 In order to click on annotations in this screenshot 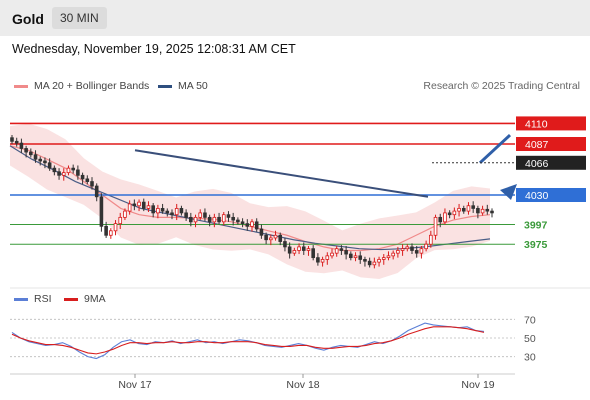, I will do `click(325, 166)`.